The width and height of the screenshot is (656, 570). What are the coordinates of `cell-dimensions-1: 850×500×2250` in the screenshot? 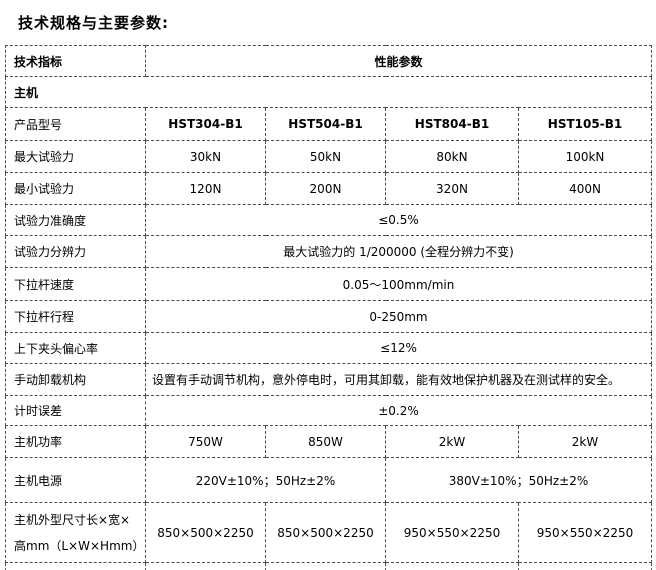 It's located at (205, 532).